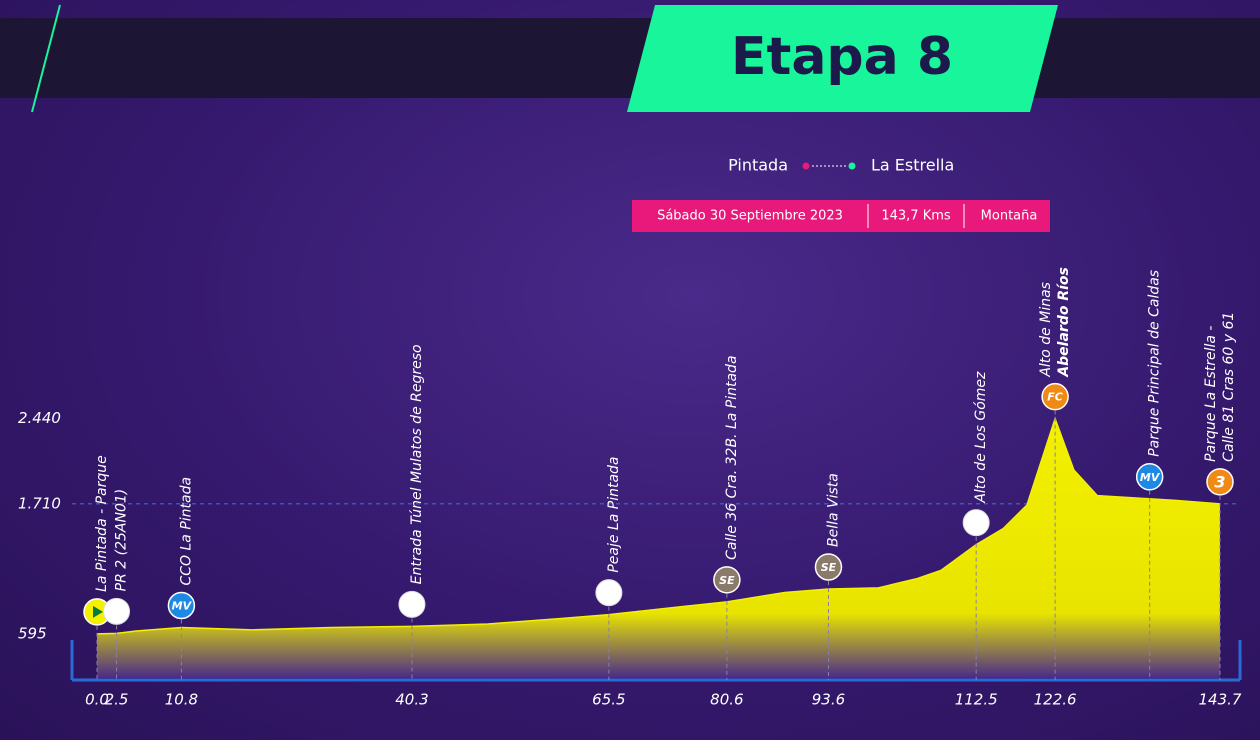  I want to click on stage-type: Montaña, so click(1009, 216).